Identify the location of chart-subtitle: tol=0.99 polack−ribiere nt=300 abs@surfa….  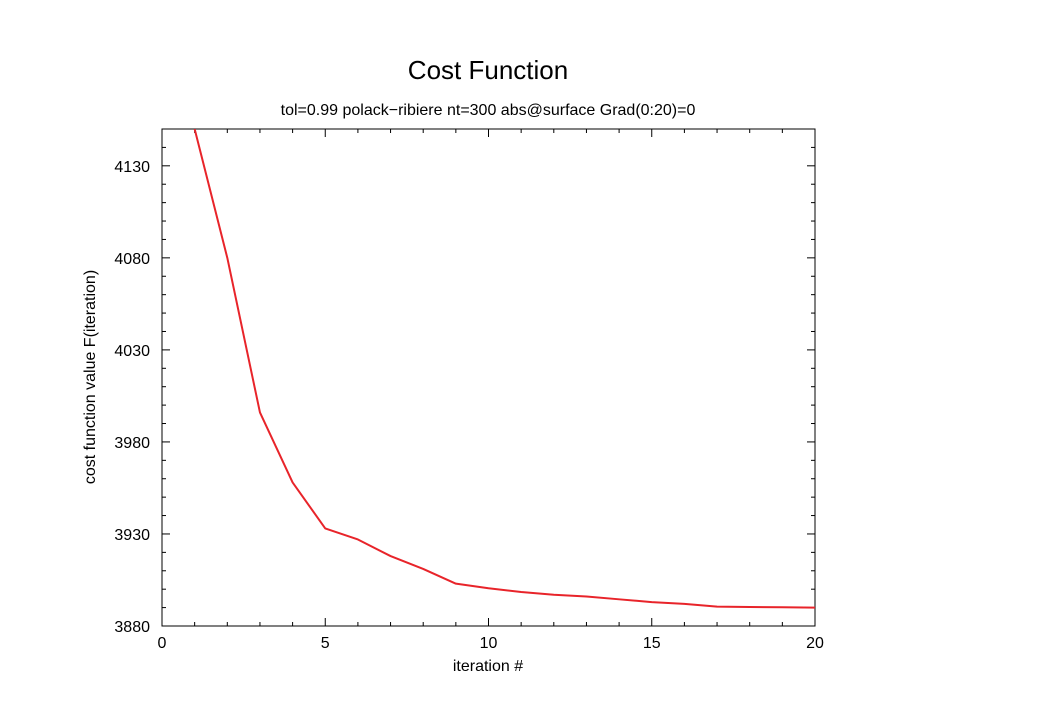
(488, 110).